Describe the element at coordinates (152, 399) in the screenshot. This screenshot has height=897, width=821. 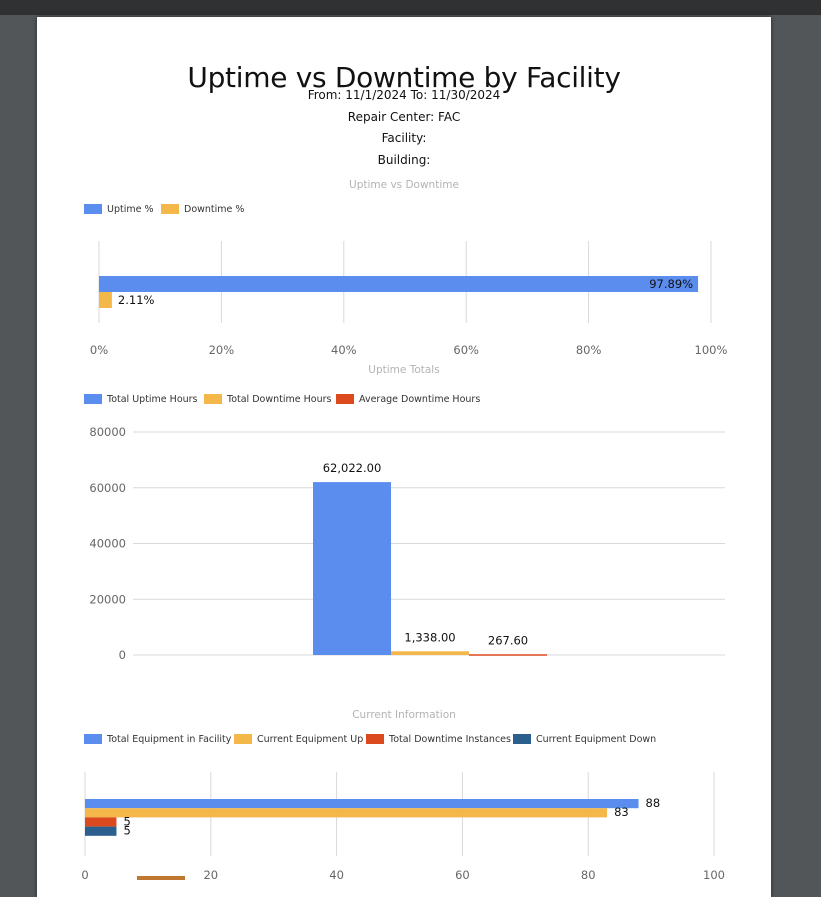
I see `legend-label: Total Uptime Hours` at that location.